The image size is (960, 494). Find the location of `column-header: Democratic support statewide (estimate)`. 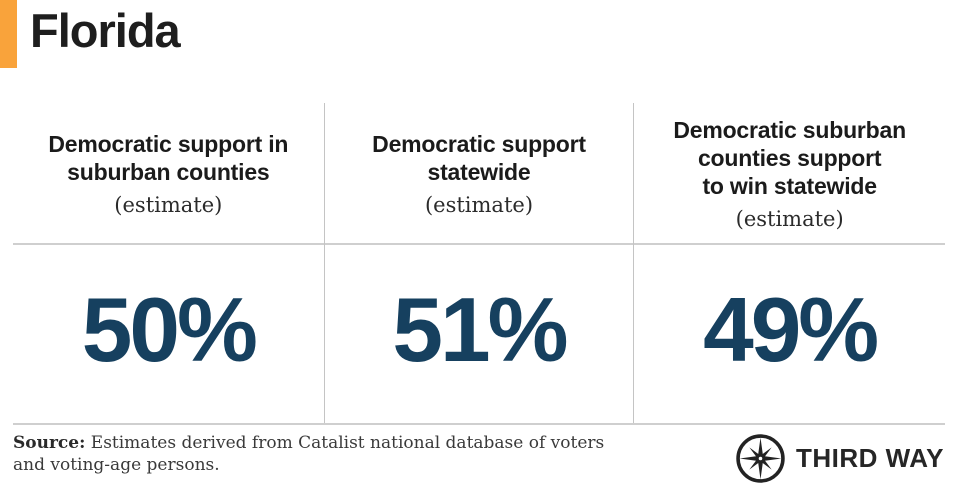

column-header: Democratic support statewide (estimate) is located at coordinates (479, 174).